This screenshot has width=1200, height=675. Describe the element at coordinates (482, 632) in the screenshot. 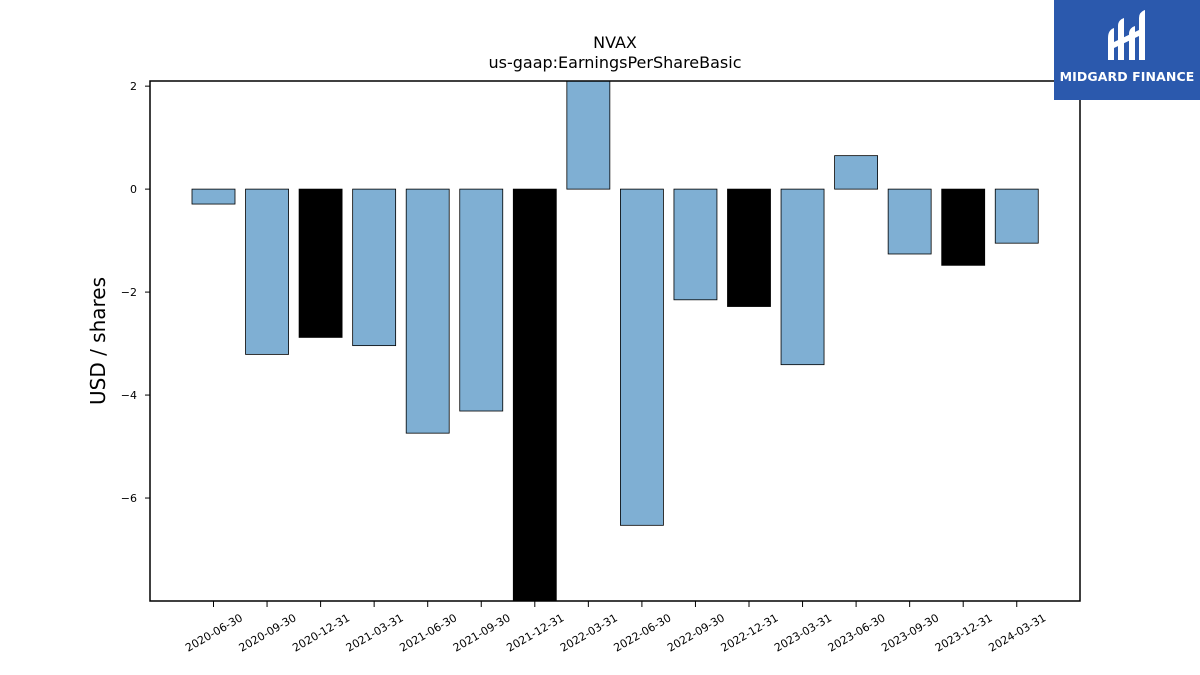

I see `x-tick-label: 2021-09-30` at that location.